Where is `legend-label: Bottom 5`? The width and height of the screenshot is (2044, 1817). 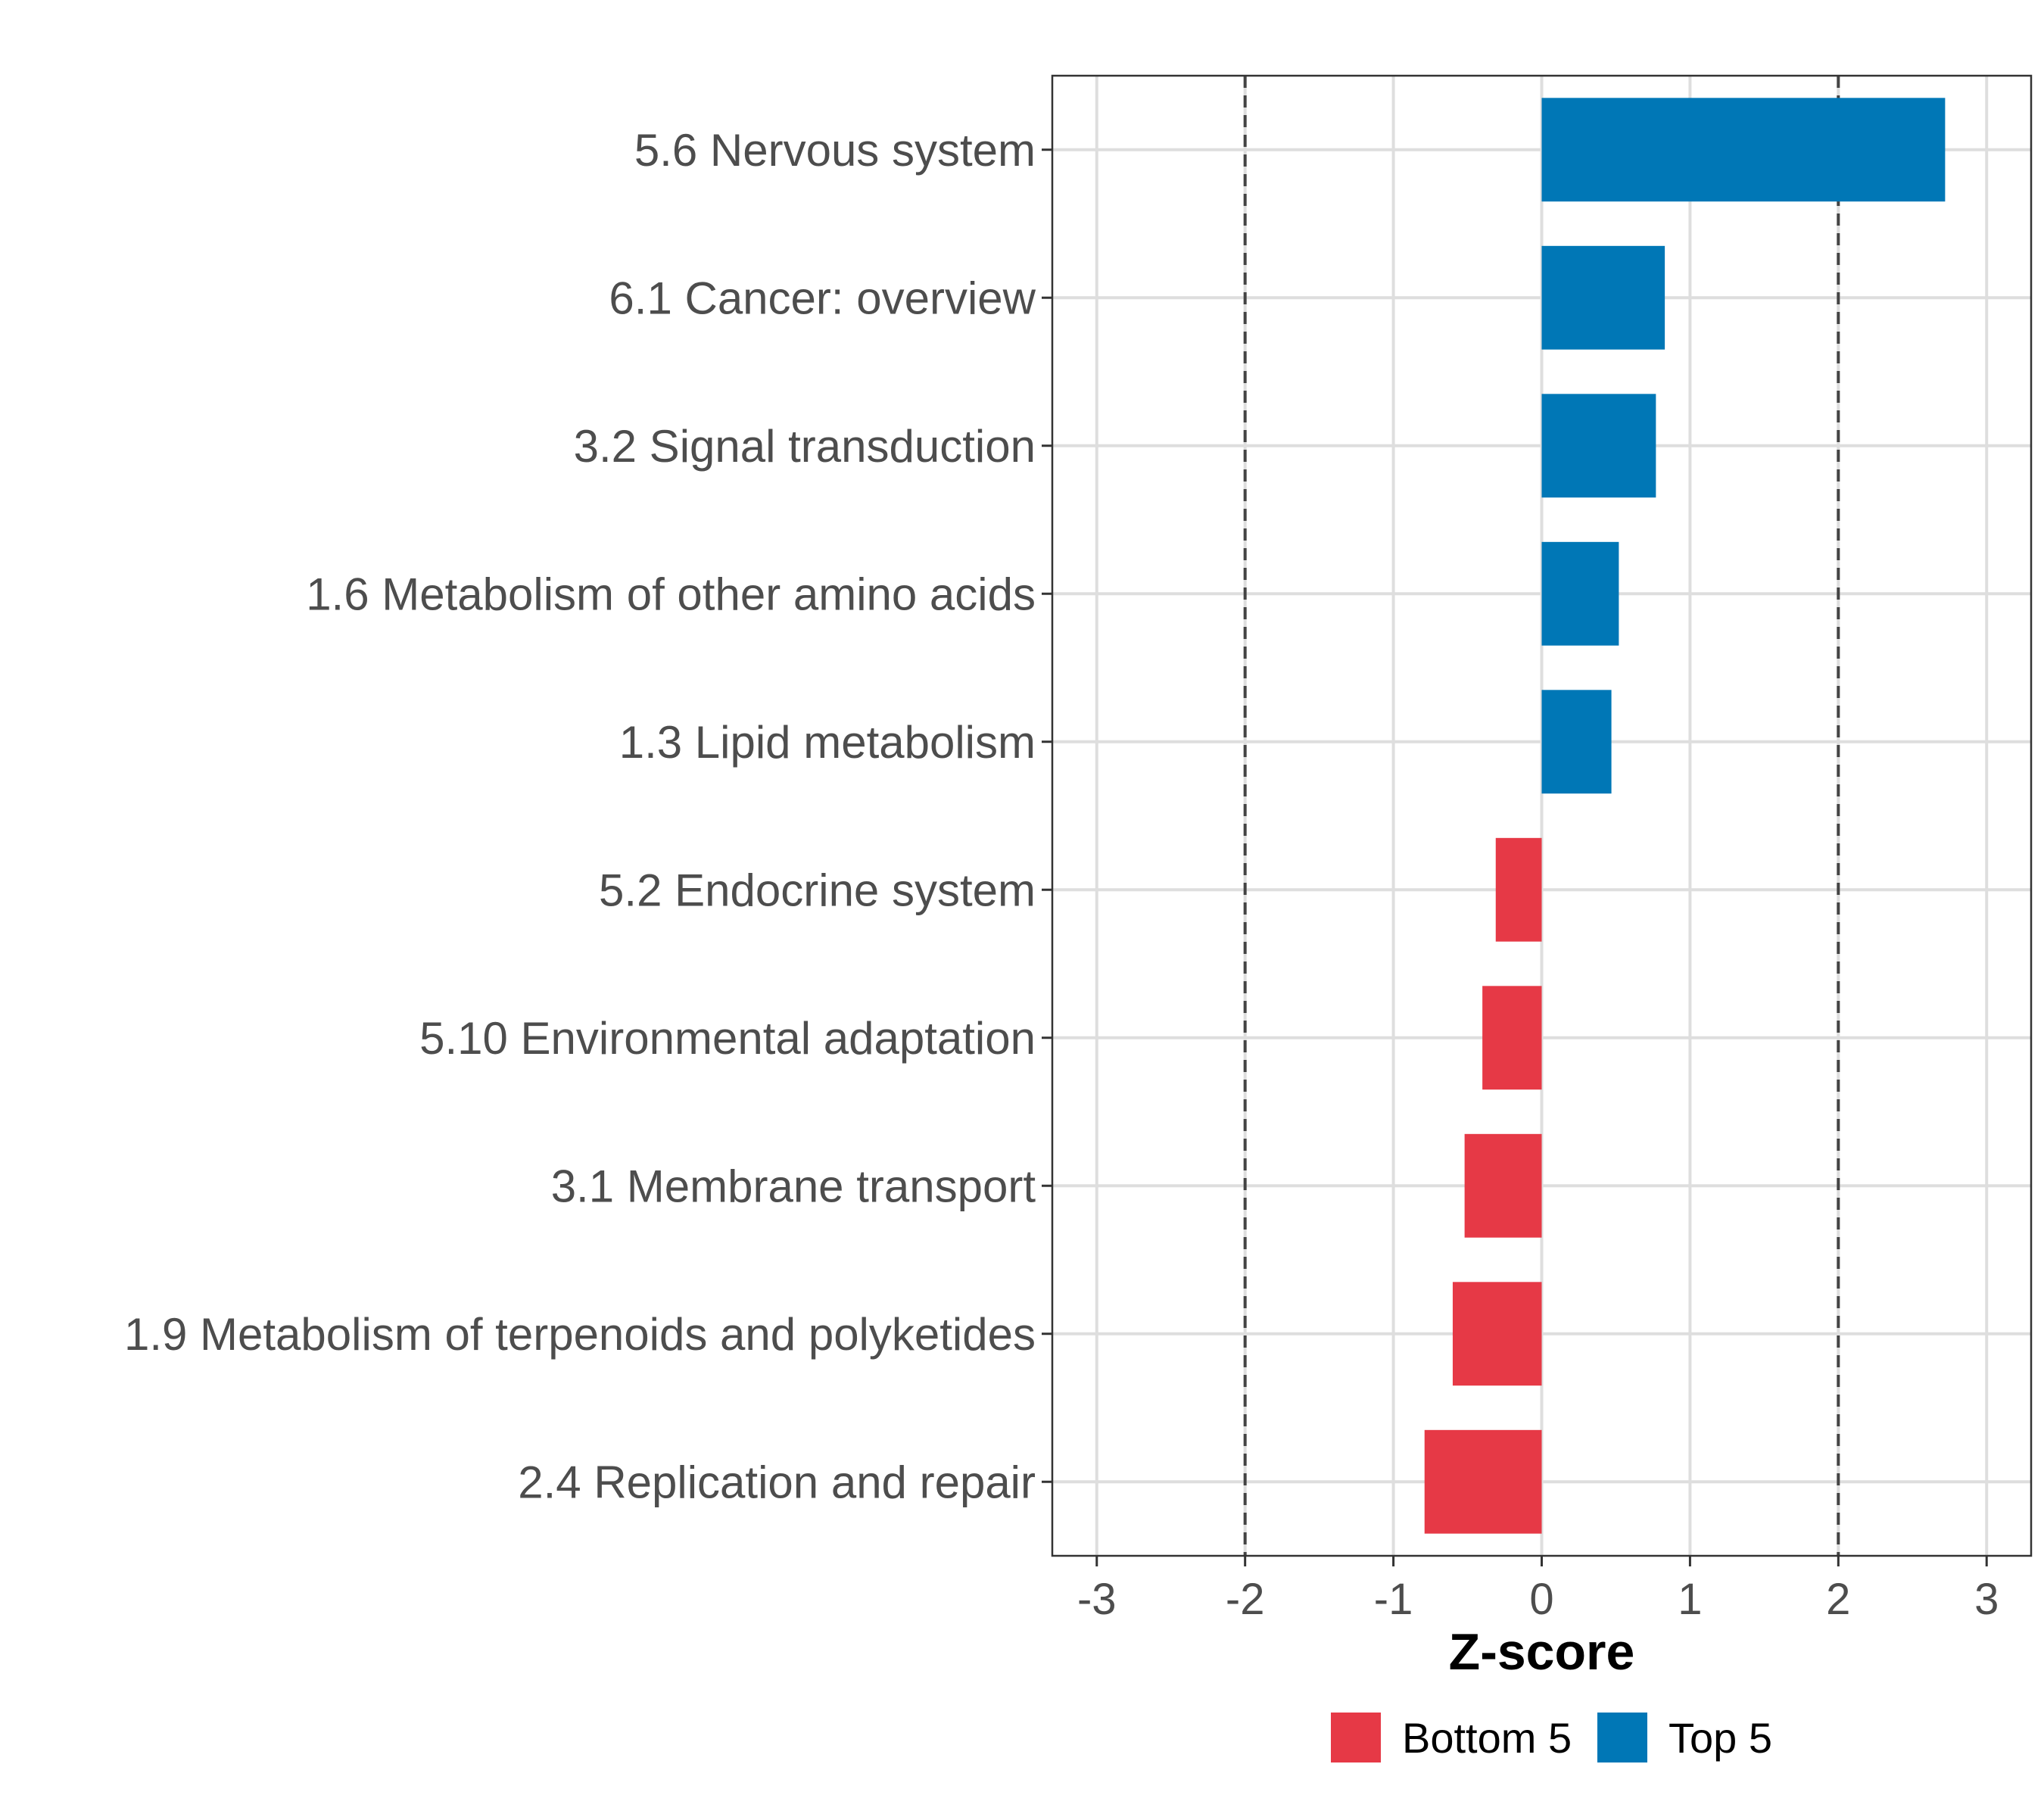 legend-label: Bottom 5 is located at coordinates (1487, 1738).